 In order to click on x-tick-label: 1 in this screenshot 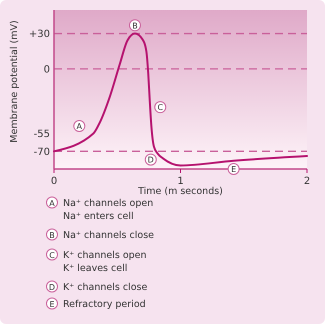, I will do `click(180, 181)`.